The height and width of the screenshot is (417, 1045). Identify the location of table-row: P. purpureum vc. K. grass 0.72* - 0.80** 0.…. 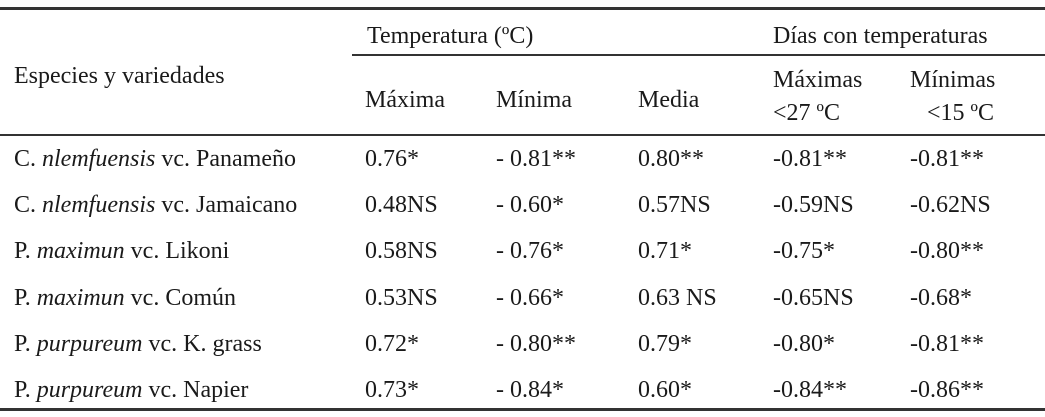
(522, 347).